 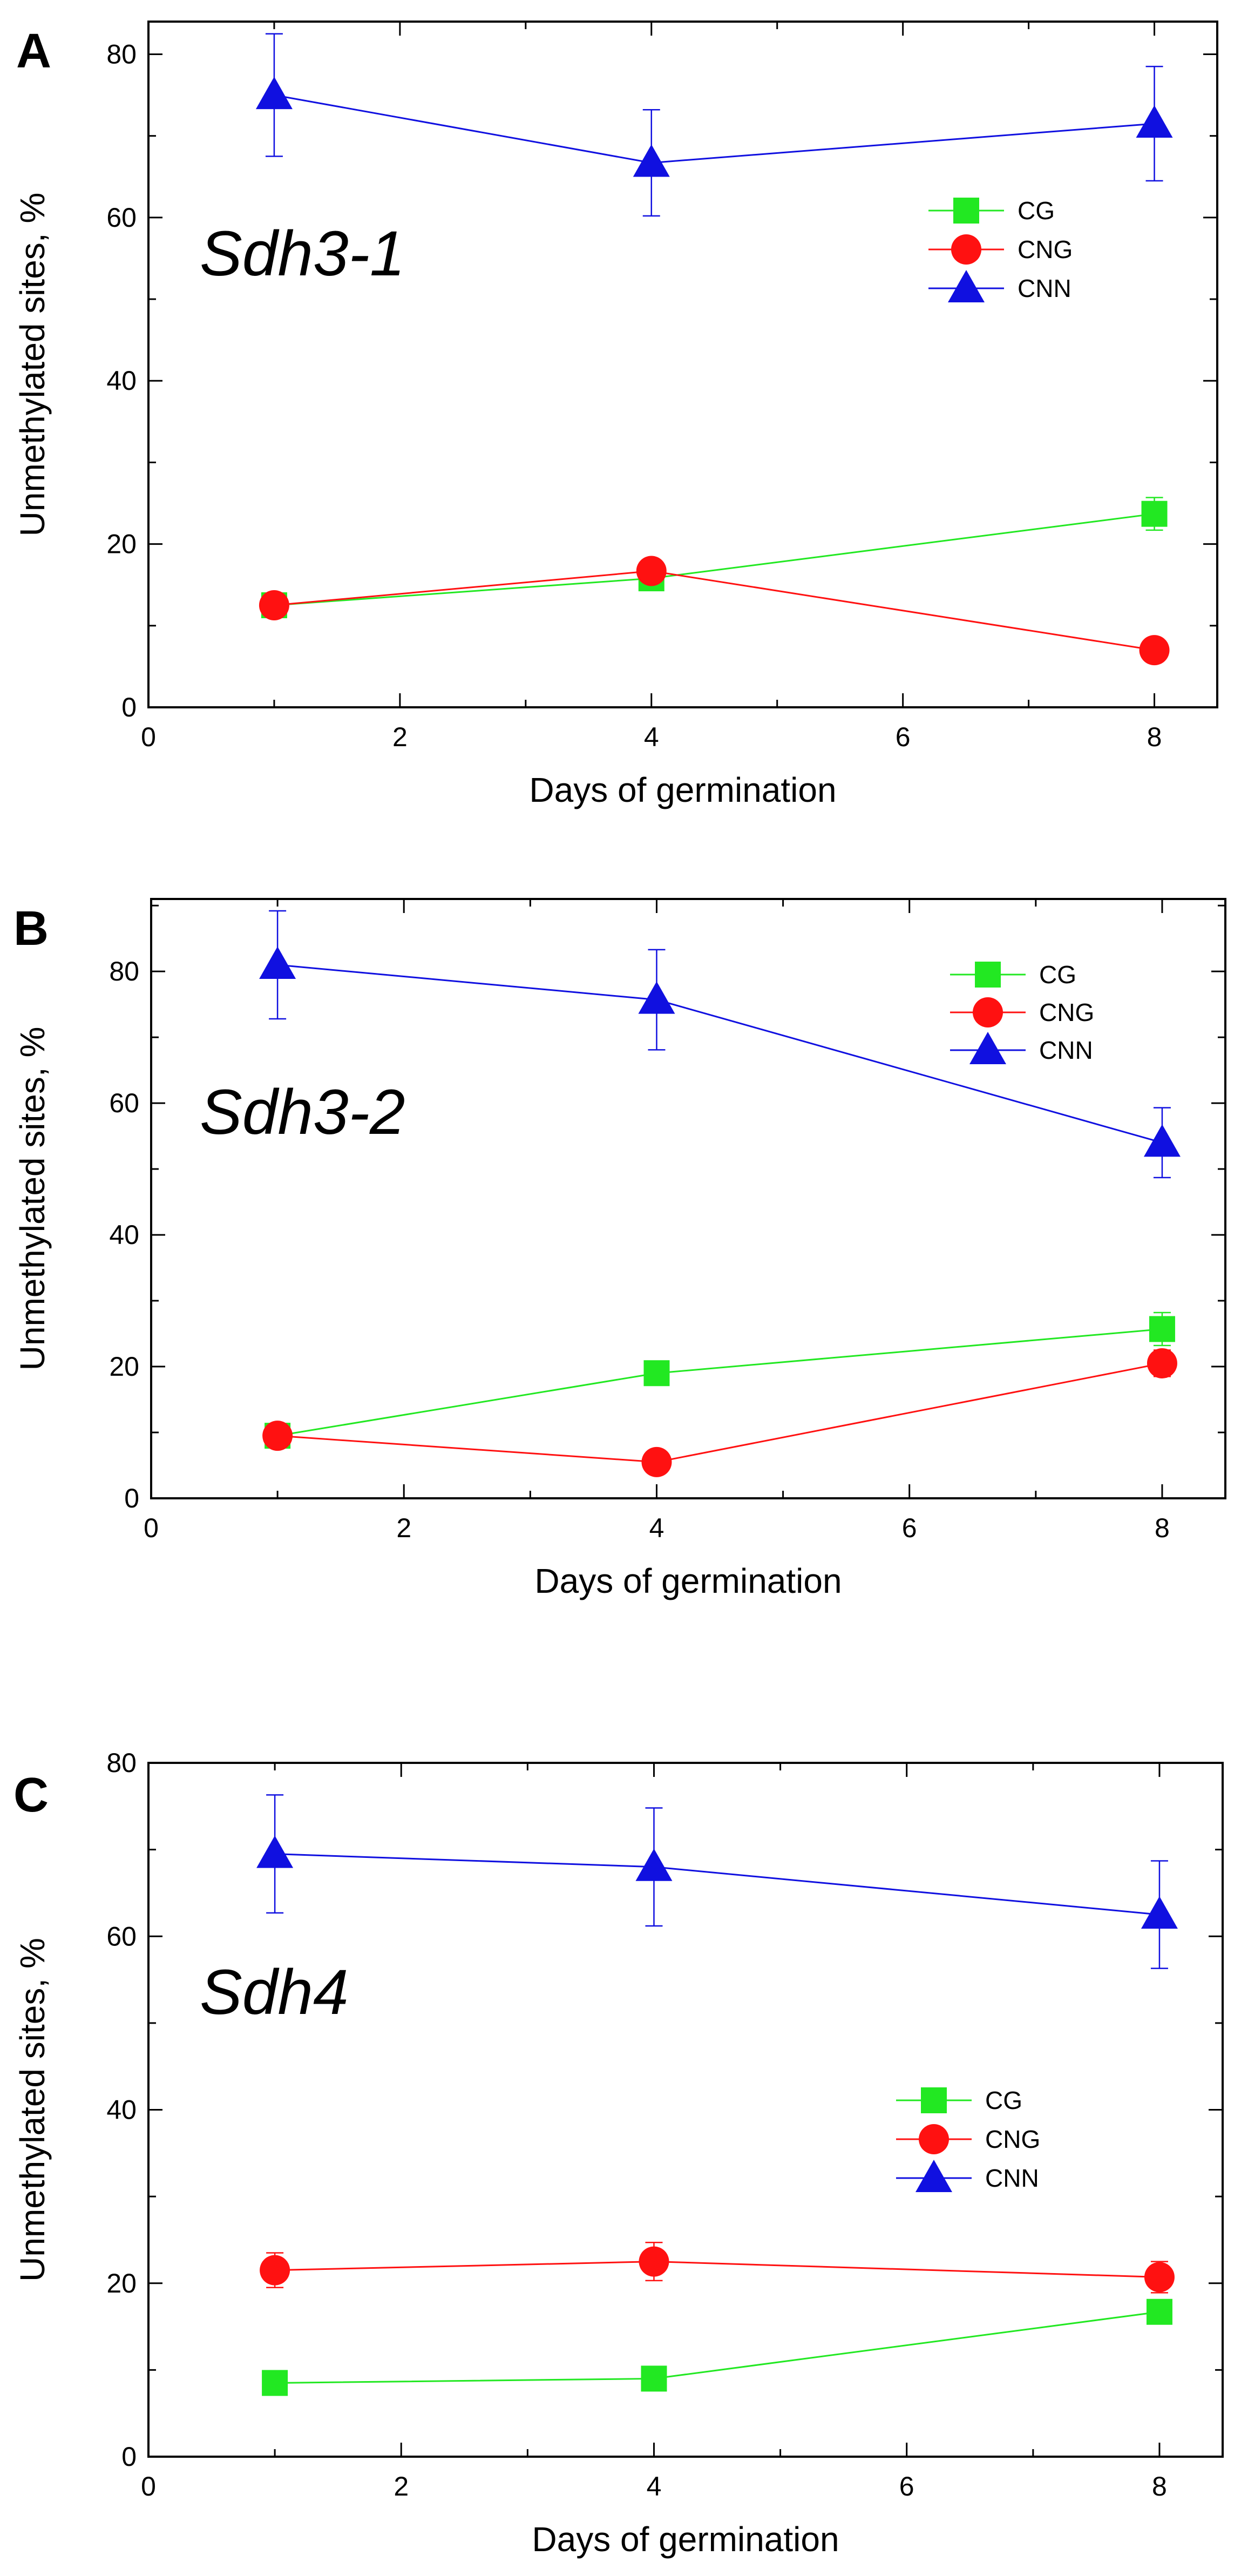 What do you see at coordinates (275, 1992) in the screenshot?
I see `gene-label: Sdh4` at bounding box center [275, 1992].